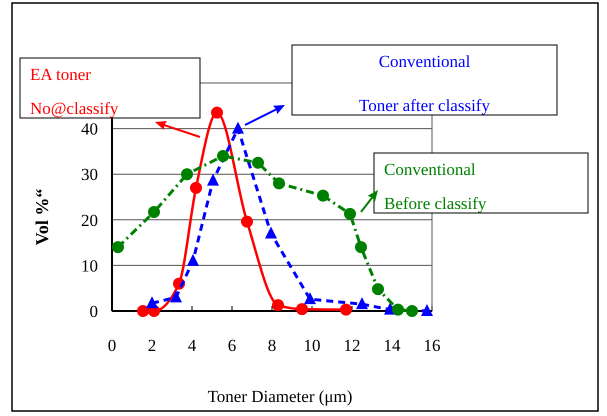 The image size is (607, 416). What do you see at coordinates (89, 220) in the screenshot?
I see `y-tick-label: 20` at bounding box center [89, 220].